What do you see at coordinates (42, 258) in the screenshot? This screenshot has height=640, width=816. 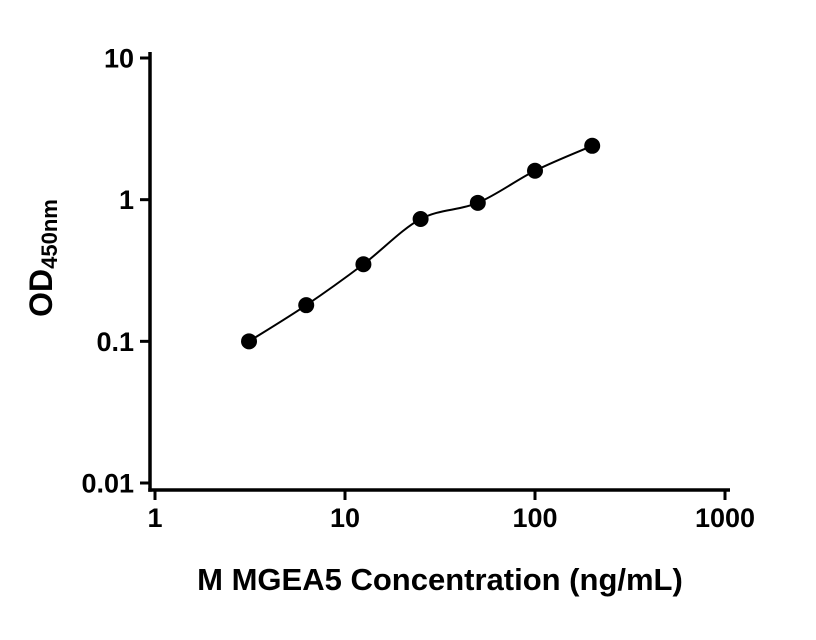 I see `y-axis-label: OD450nm` at bounding box center [42, 258].